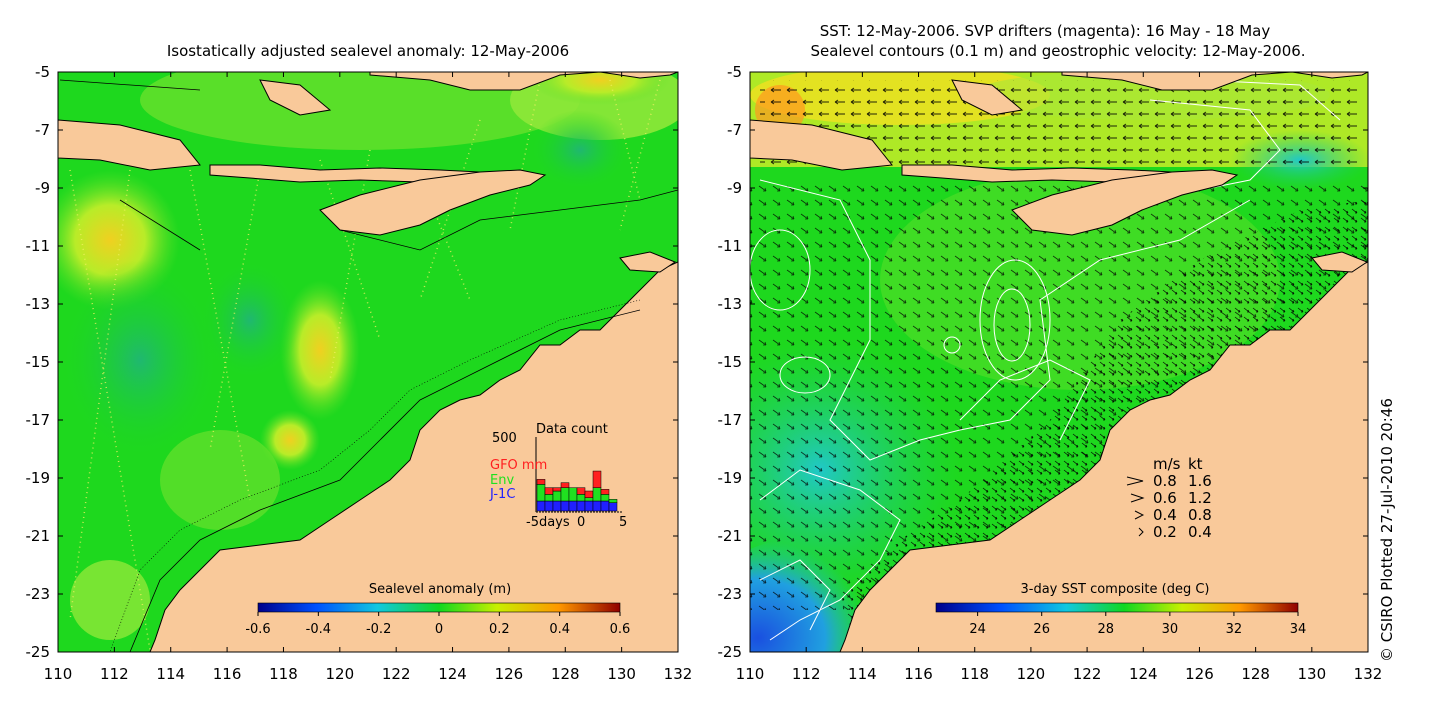 This screenshot has height=724, width=1440. What do you see at coordinates (1255, 674) in the screenshot?
I see `right-x-tick-label: 128` at bounding box center [1255, 674].